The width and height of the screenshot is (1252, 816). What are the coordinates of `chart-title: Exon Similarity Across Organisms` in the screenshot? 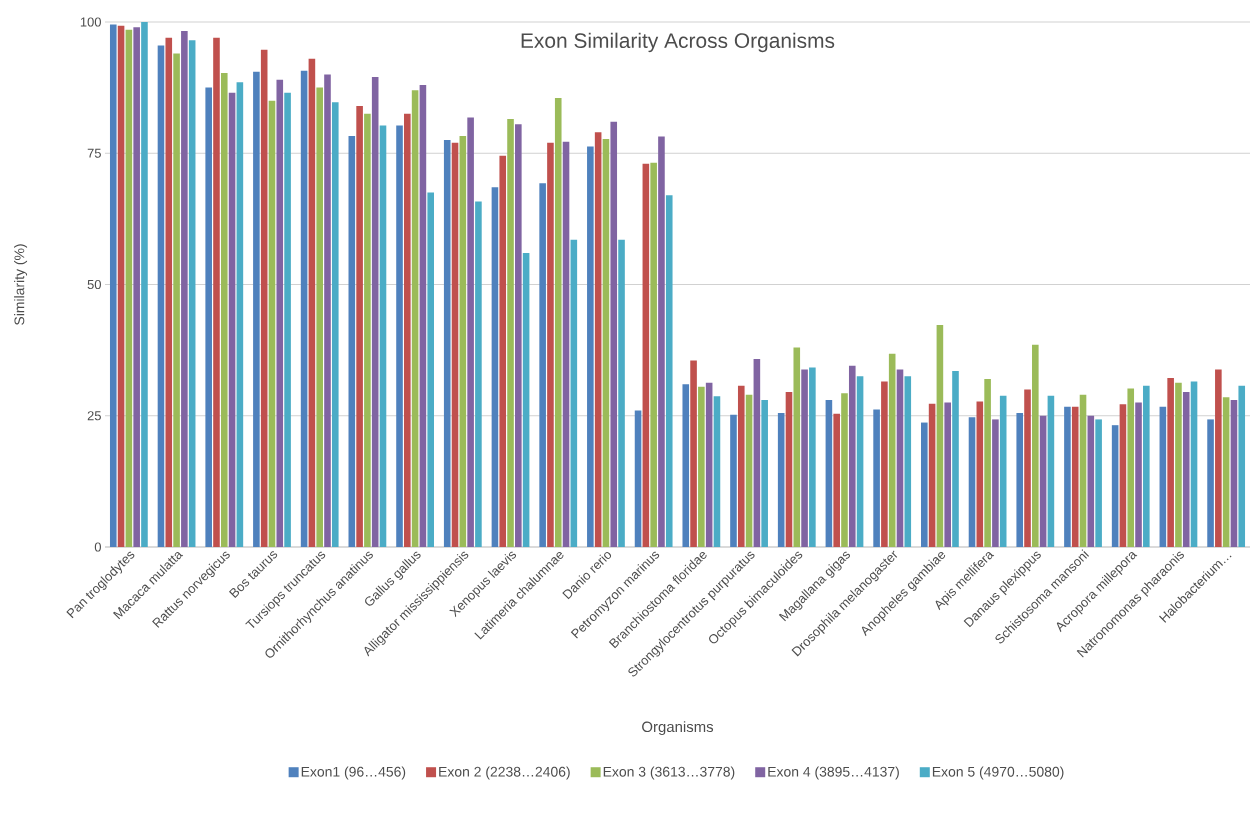 It's located at (678, 42).